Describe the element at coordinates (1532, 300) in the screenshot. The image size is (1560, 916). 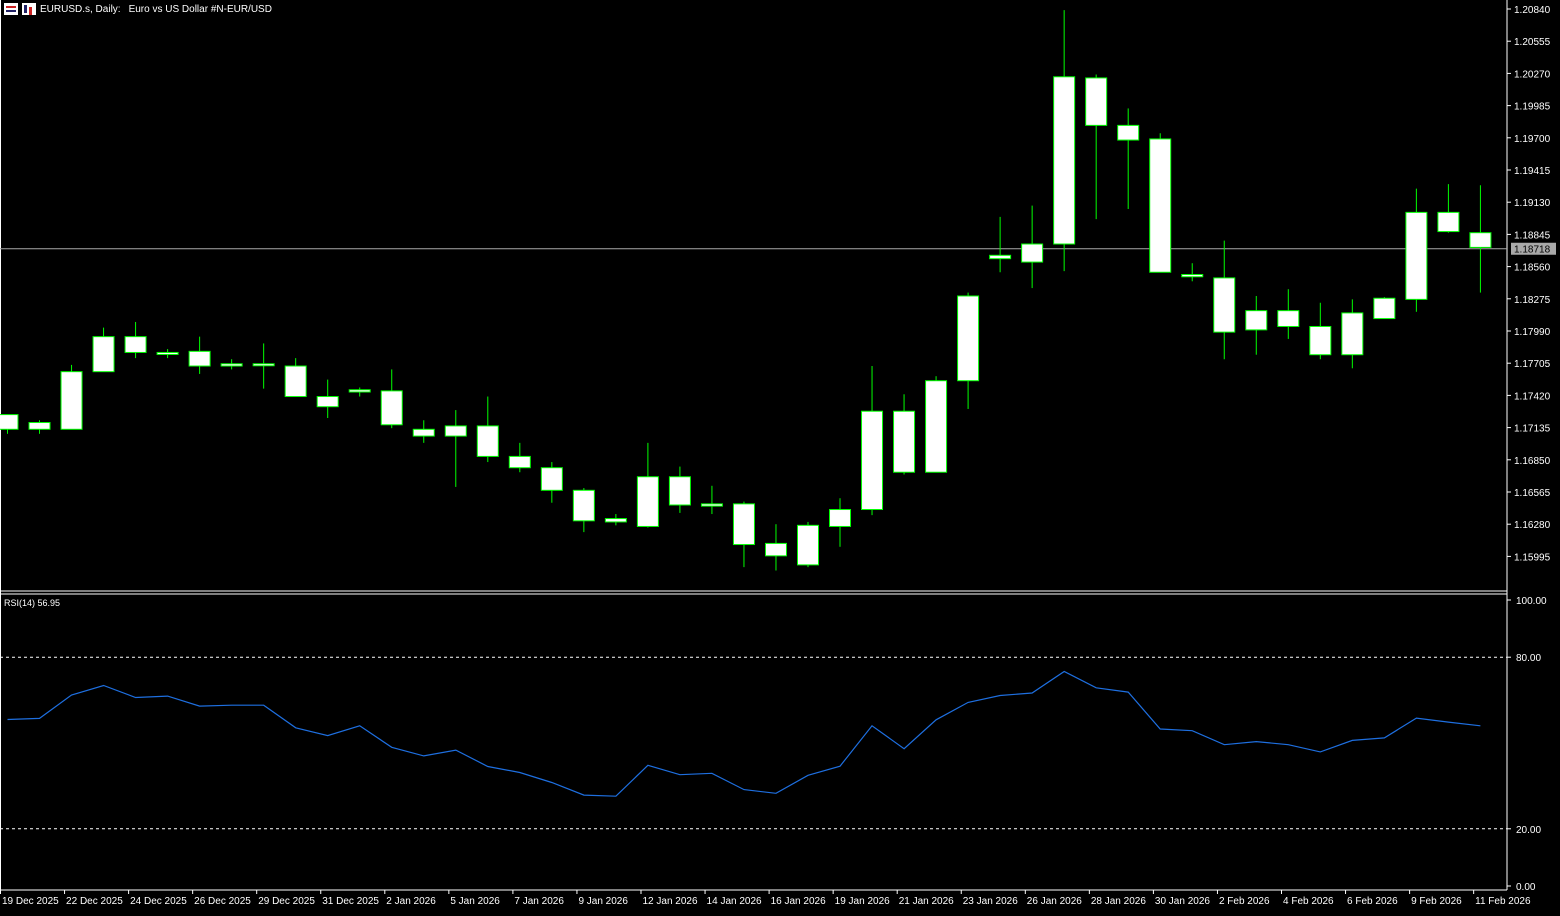
I see `price-tick-label: 1.18275` at that location.